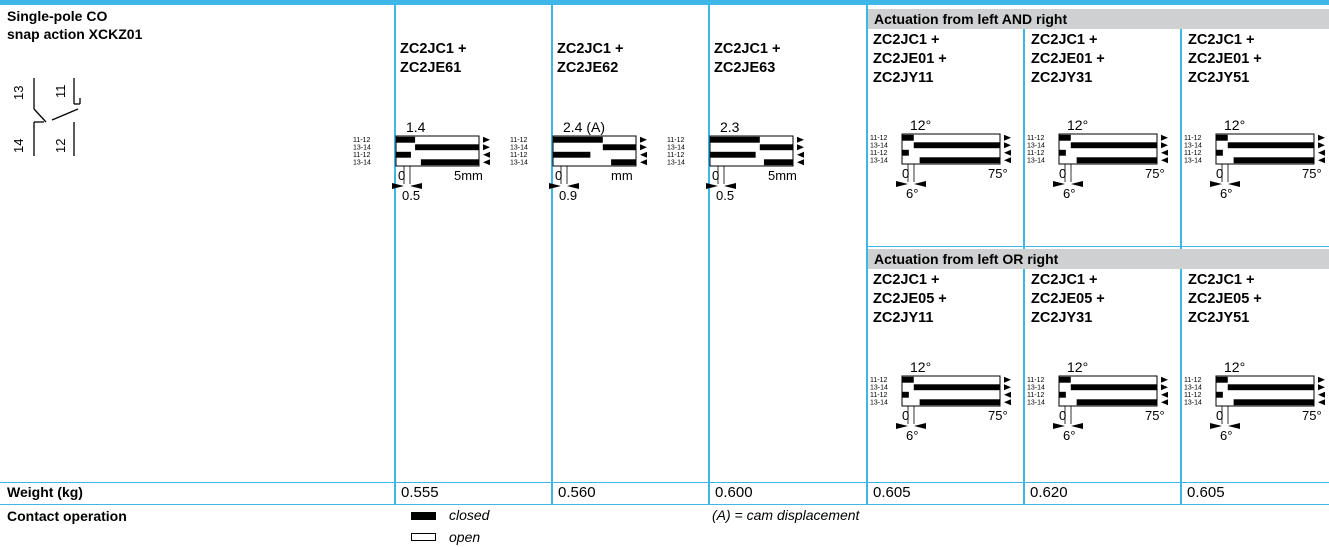 The width and height of the screenshot is (1329, 547). Describe the element at coordinates (67, 516) in the screenshot. I see `contact-operation-label: Contact operation` at that location.